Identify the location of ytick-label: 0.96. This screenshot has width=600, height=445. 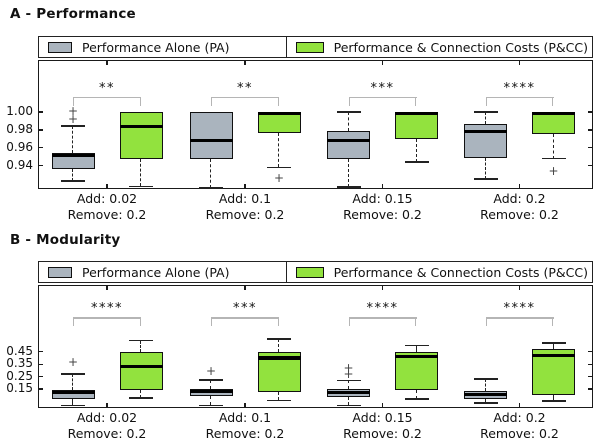
(19, 146).